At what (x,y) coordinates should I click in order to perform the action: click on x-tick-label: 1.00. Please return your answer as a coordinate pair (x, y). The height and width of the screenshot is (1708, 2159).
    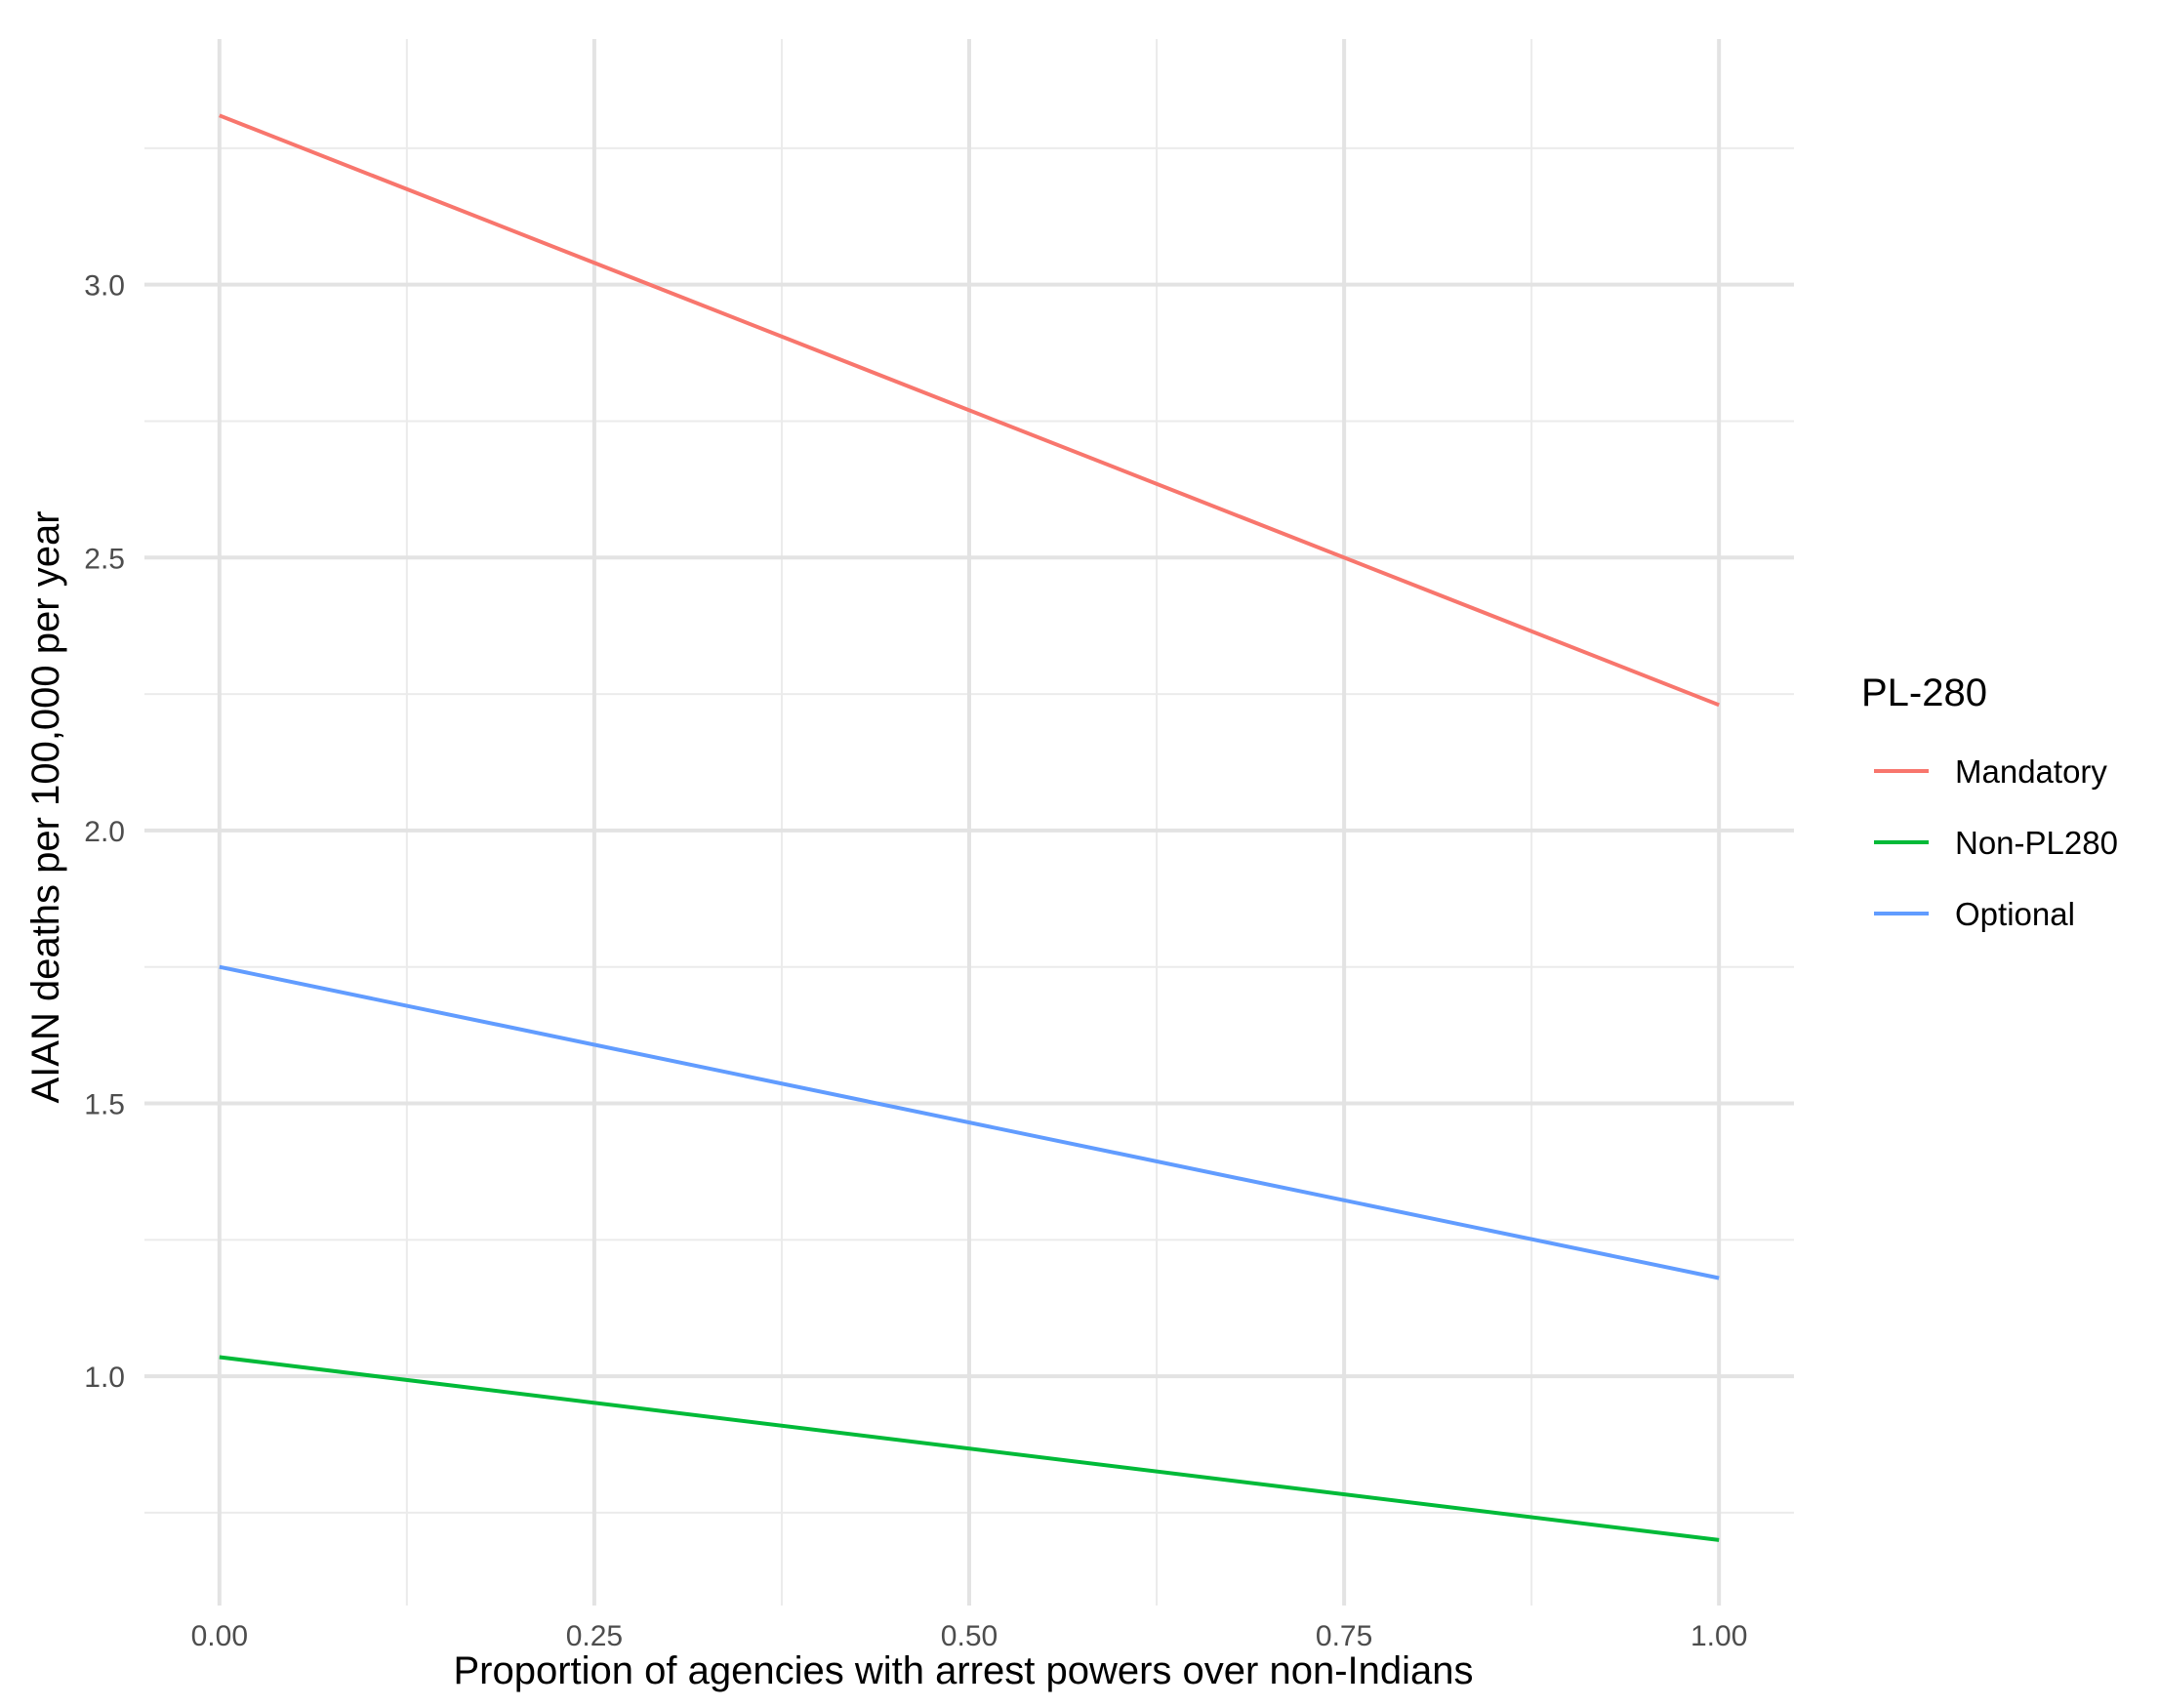
    Looking at the image, I should click on (1719, 1636).